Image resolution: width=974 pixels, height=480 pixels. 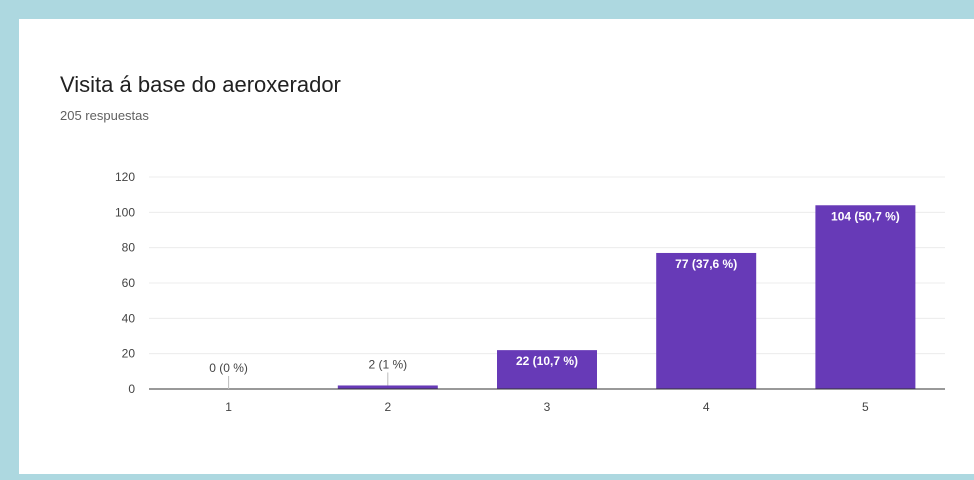 What do you see at coordinates (104, 115) in the screenshot?
I see `response-count: 205 respuestas` at bounding box center [104, 115].